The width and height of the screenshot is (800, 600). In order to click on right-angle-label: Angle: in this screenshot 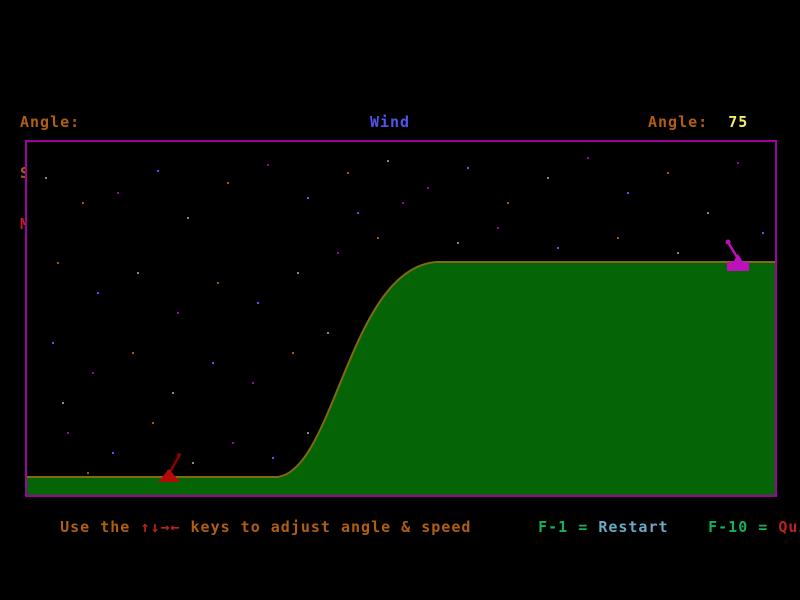, I will do `click(678, 122)`.